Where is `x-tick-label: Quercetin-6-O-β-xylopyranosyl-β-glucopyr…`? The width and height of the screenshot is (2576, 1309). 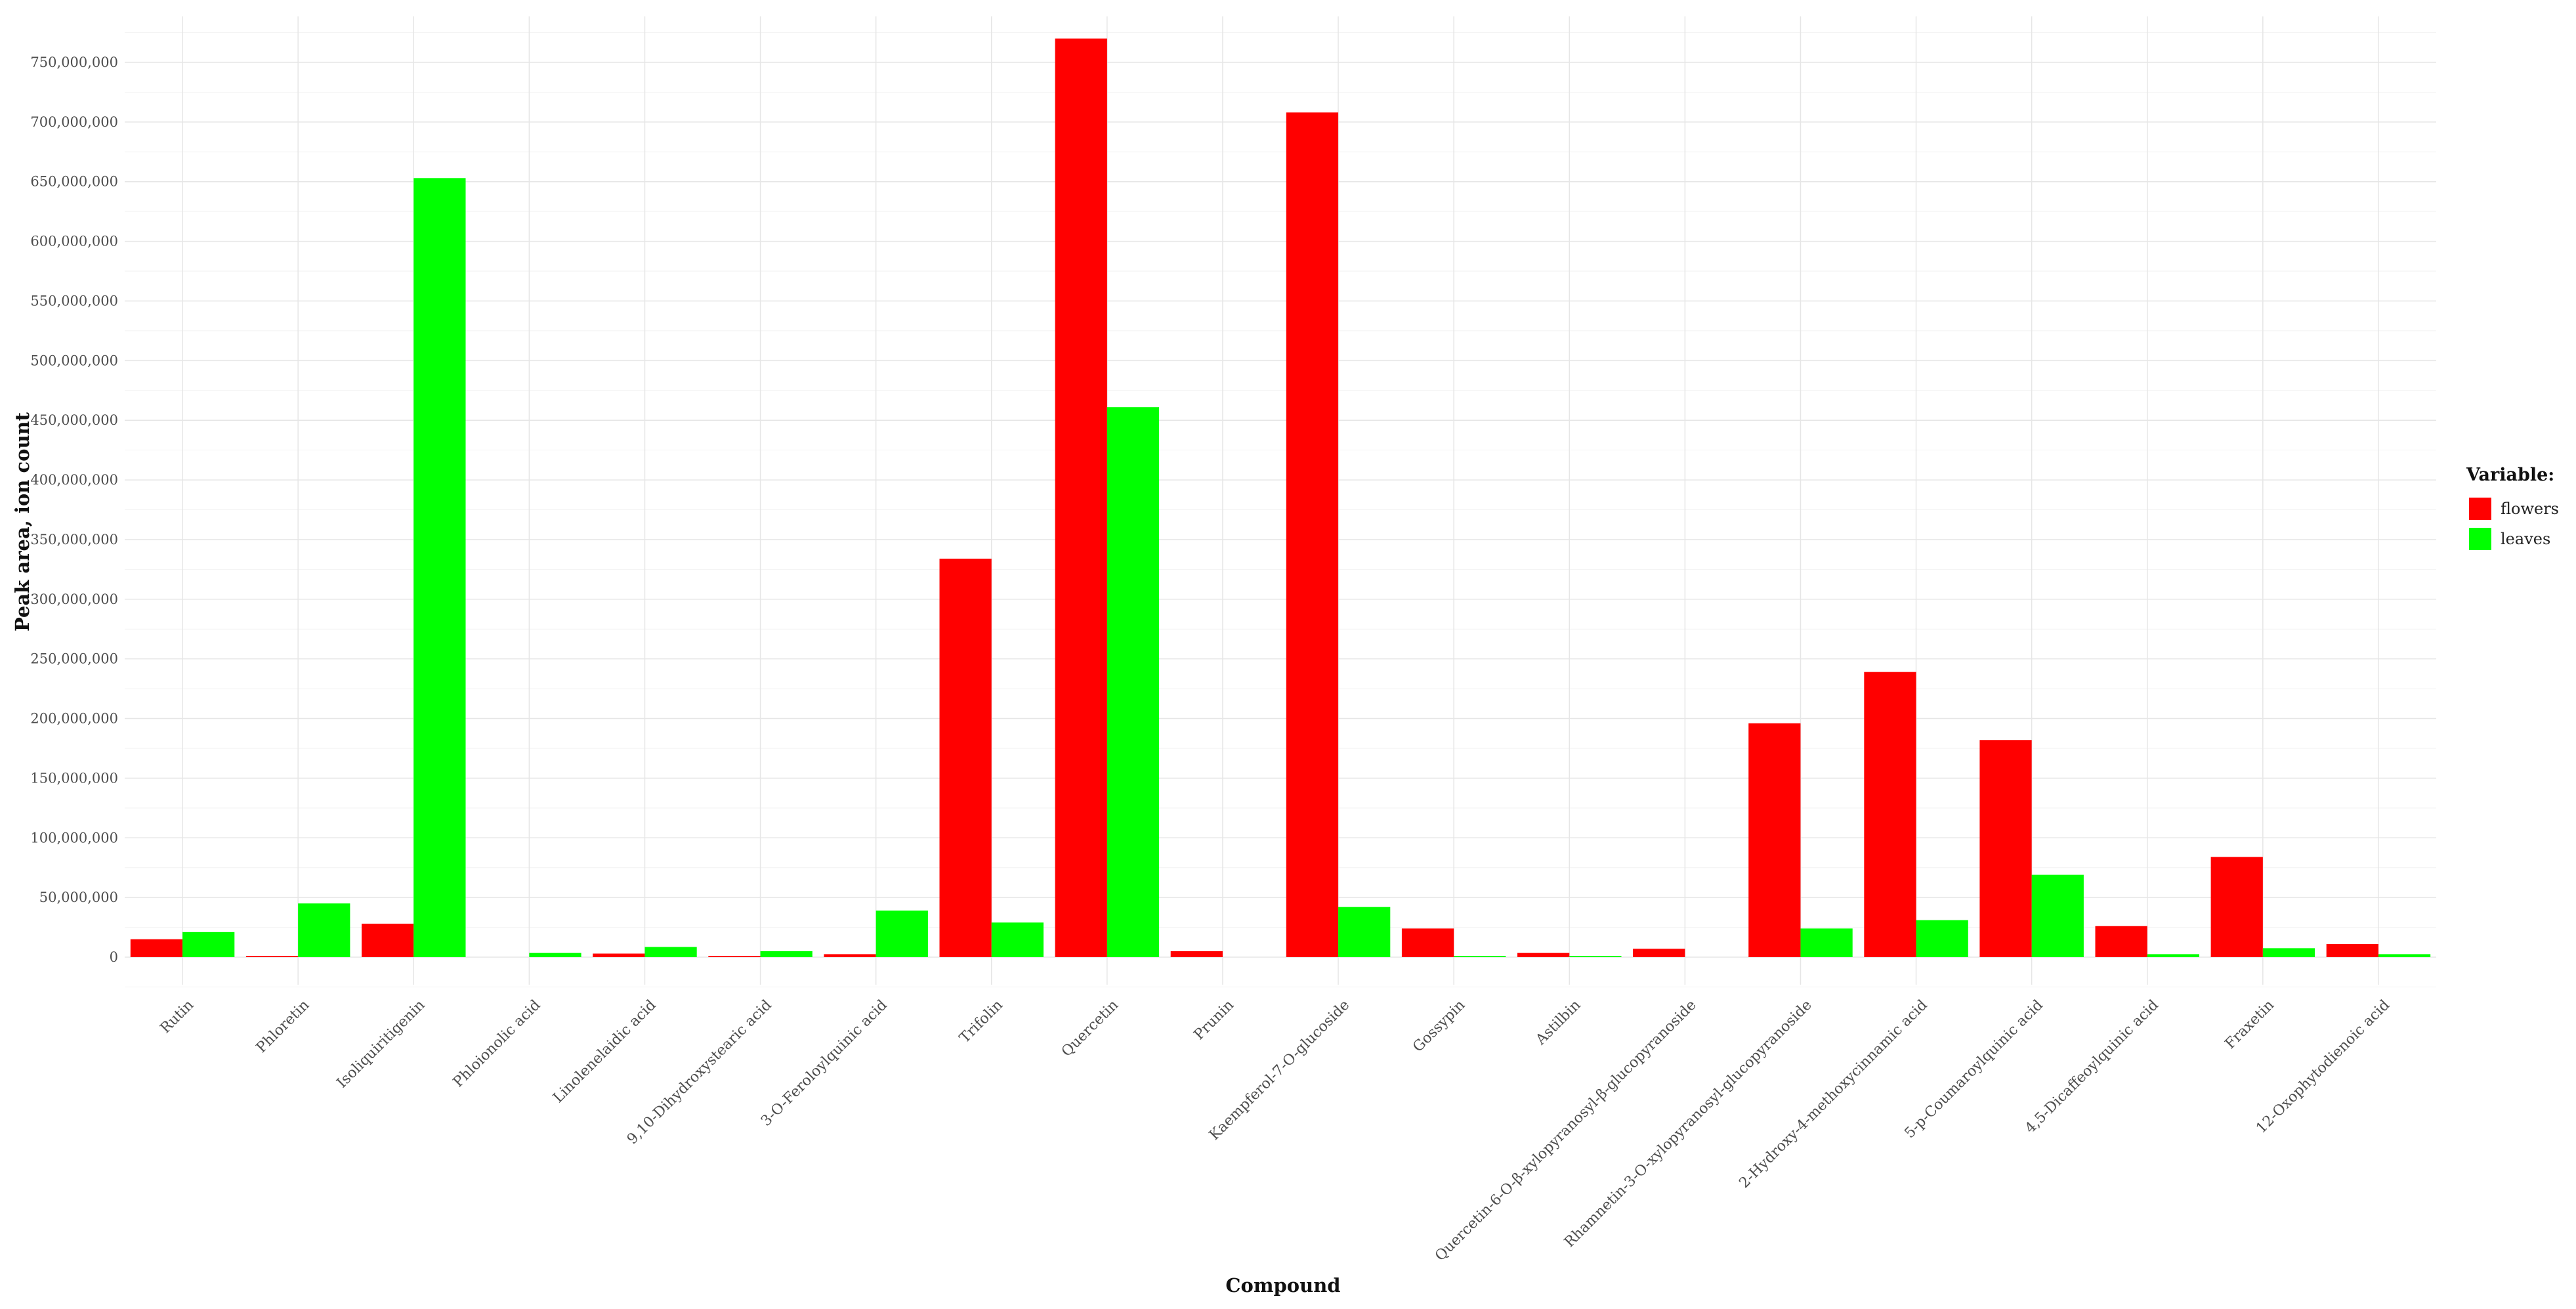
x-tick-label: Quercetin-6-O-β-xylopyranosyl-β-glucopyr… is located at coordinates (1565, 1130).